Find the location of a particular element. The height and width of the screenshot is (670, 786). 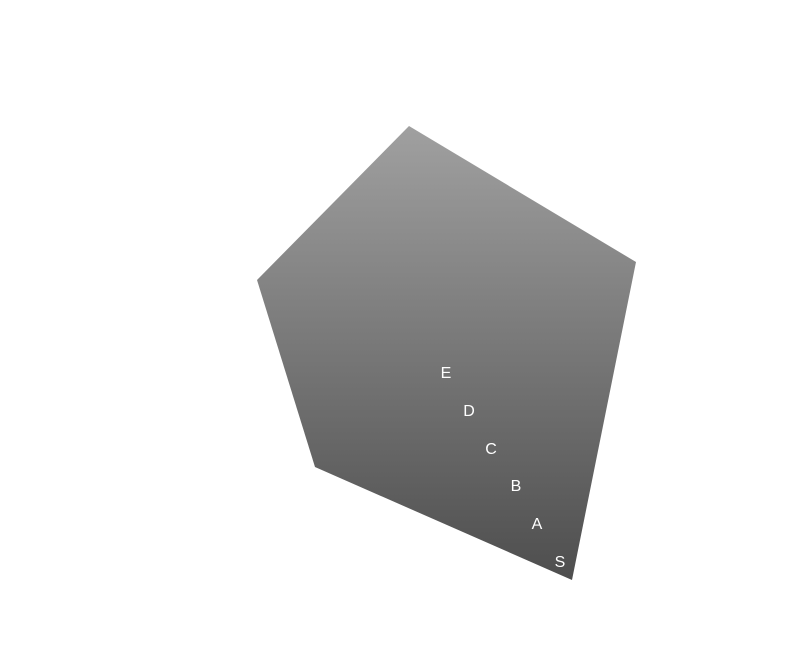

label: S is located at coordinates (560, 562).